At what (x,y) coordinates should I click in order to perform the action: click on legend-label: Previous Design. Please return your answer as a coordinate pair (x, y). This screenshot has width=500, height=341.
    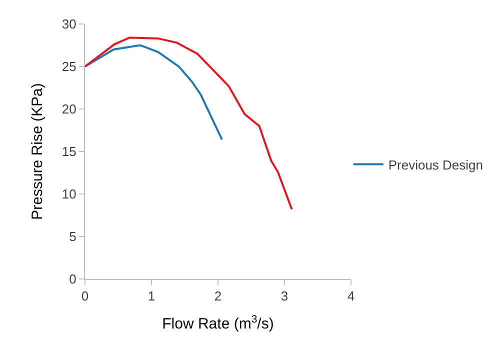
    Looking at the image, I should click on (435, 164).